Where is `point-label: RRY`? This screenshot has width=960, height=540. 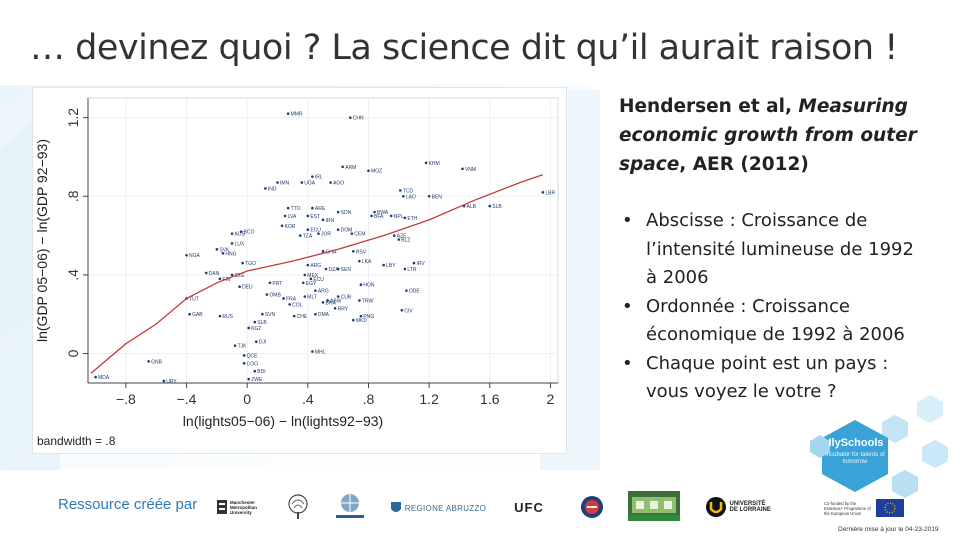 point-label: RRY is located at coordinates (343, 309).